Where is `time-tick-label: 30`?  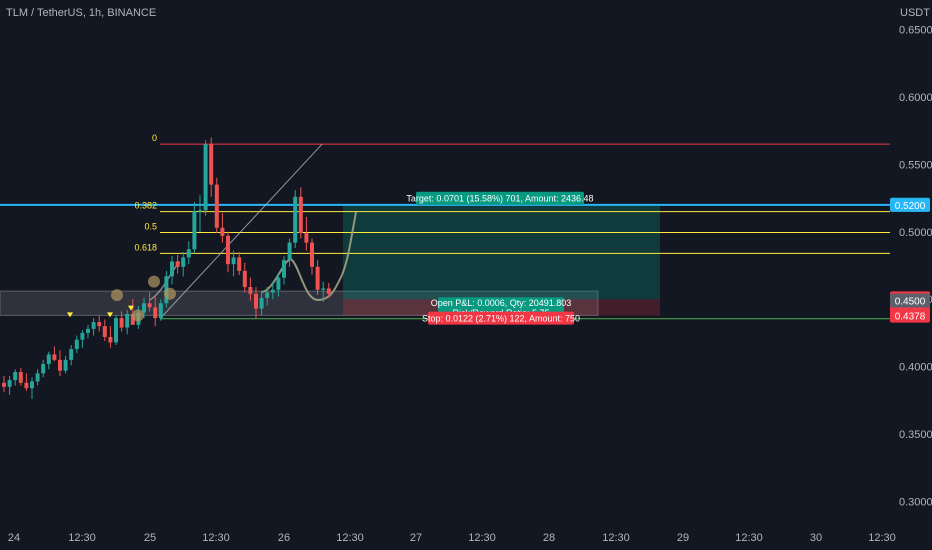 time-tick-label: 30 is located at coordinates (816, 538).